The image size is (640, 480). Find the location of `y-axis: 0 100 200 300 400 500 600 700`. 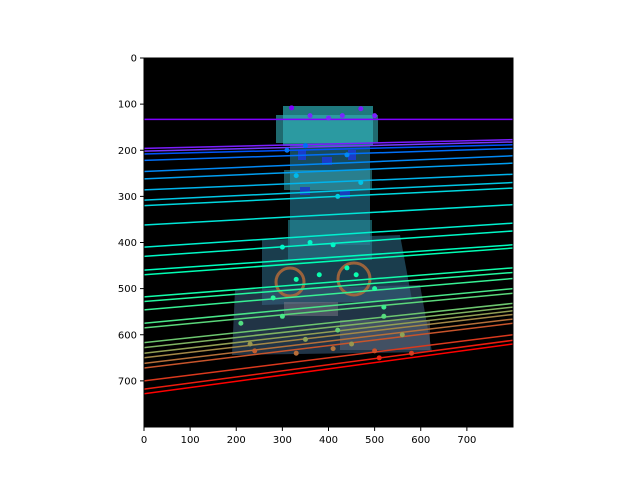

y-axis: 0 100 200 300 400 500 600 700 is located at coordinates (131, 220).